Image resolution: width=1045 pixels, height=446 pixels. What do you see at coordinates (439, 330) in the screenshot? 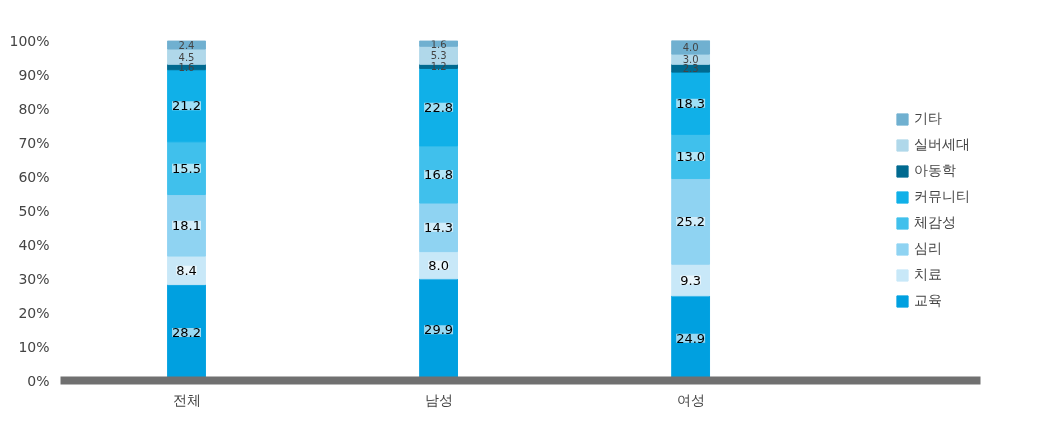
I see `data-label: 29.9` at bounding box center [439, 330].